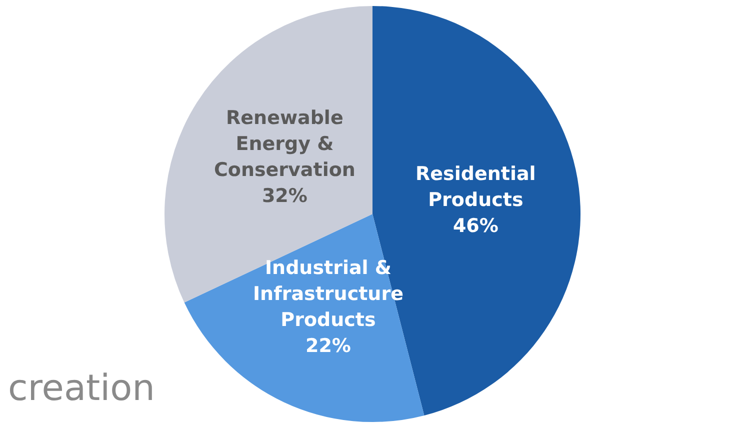 The width and height of the screenshot is (745, 428). Describe the element at coordinates (285, 196) in the screenshot. I see `data-label: 32%` at that location.